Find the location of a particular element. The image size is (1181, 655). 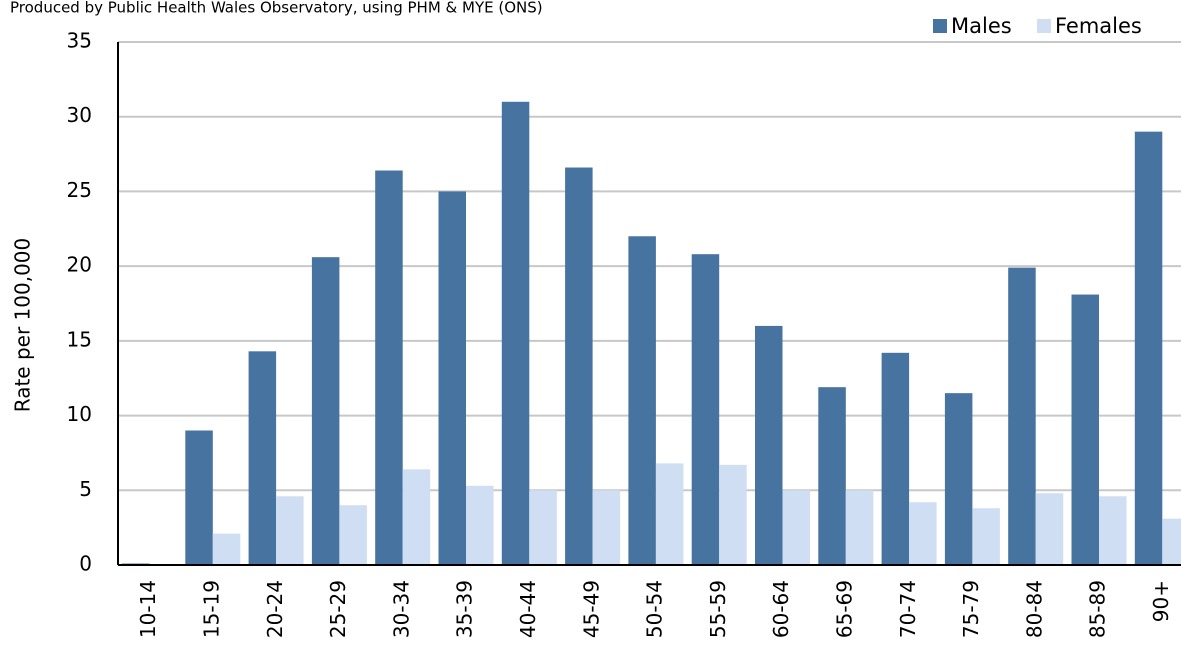

x-tick-label: 30-34 is located at coordinates (401, 609).